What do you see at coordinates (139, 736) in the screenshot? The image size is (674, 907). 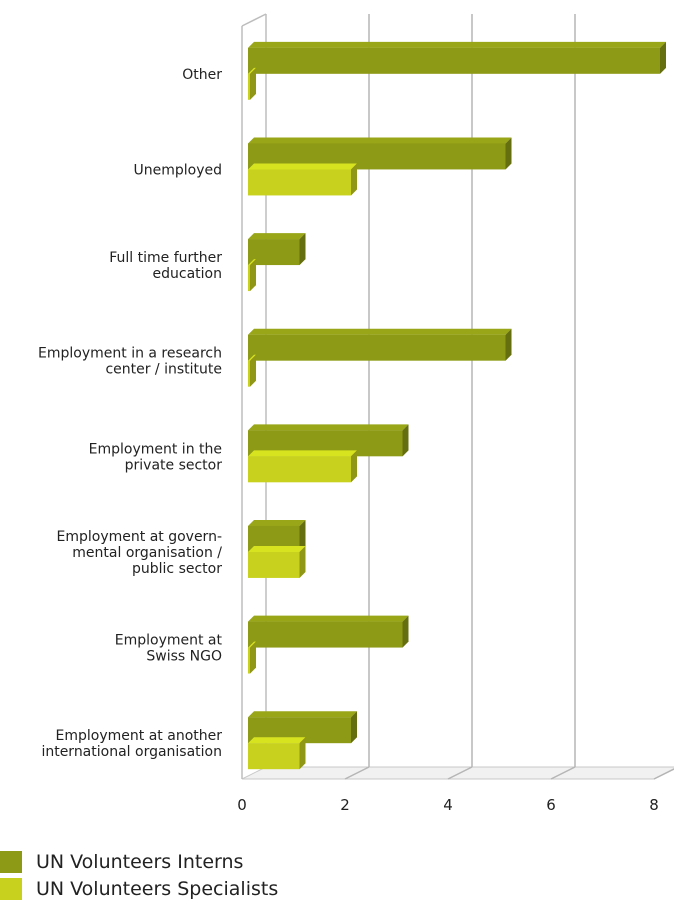 I see `category-label: Employment at another` at bounding box center [139, 736].